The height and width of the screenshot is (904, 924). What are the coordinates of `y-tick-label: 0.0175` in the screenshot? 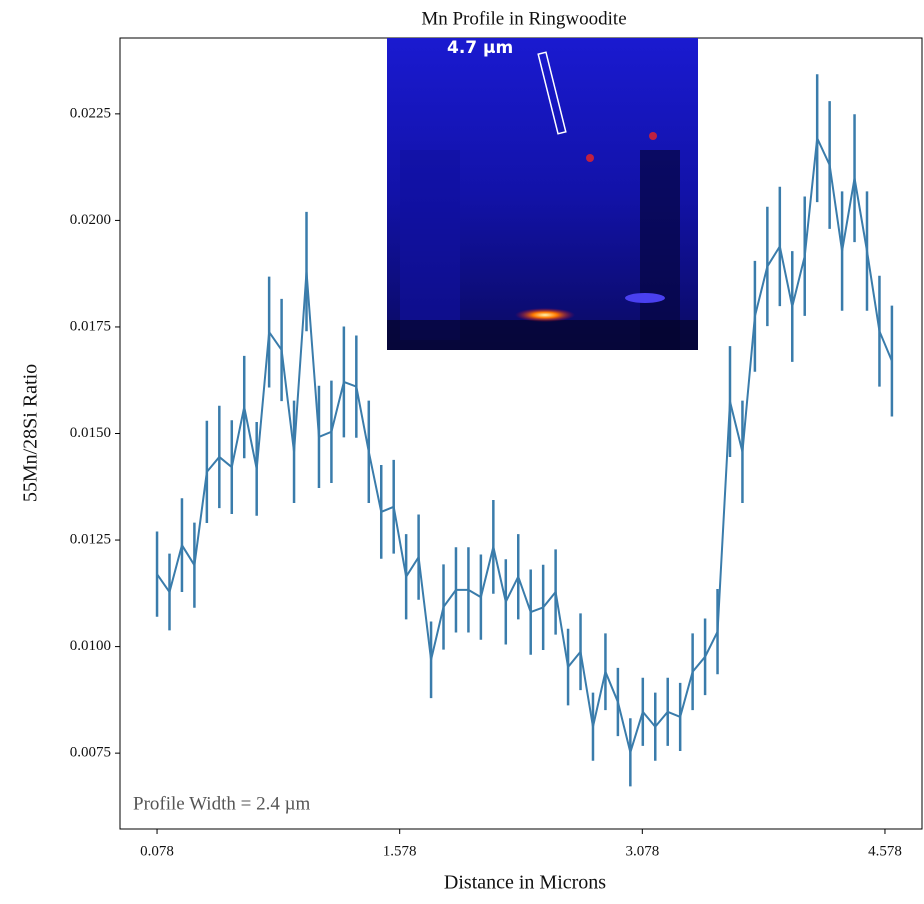 It's located at (90, 326).